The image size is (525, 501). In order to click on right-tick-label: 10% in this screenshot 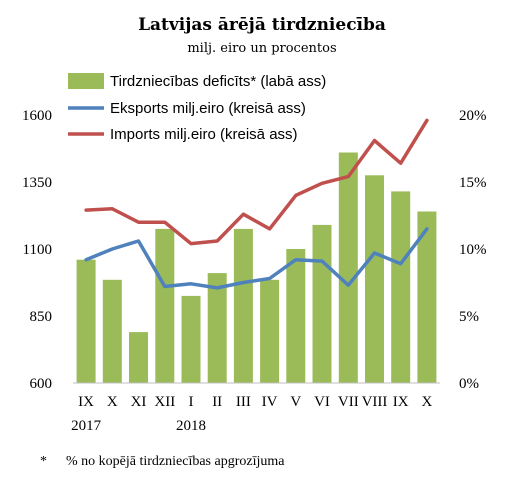, I will do `click(473, 250)`.